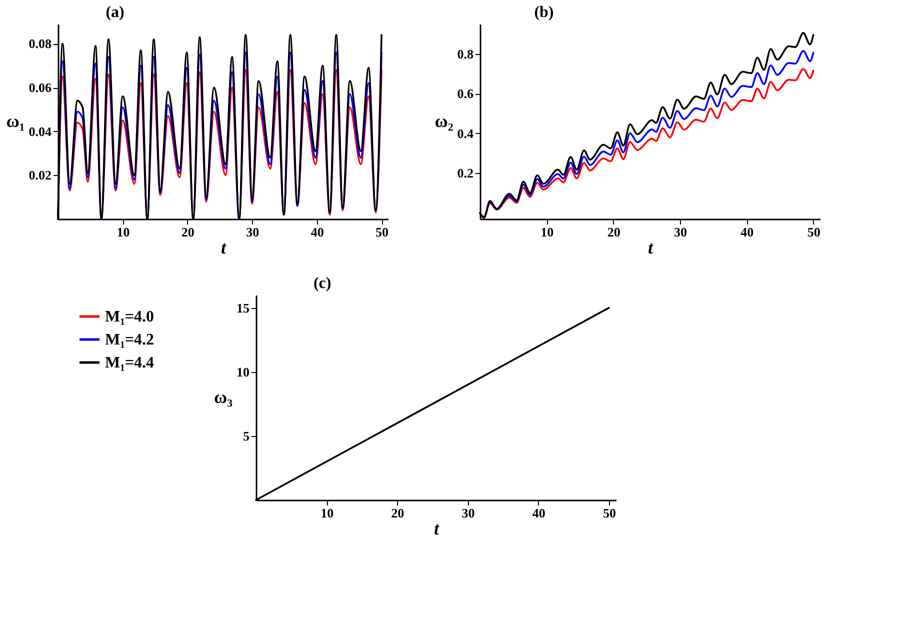  Describe the element at coordinates (129, 363) in the screenshot. I see `legend-label: M₁=4.4` at that location.